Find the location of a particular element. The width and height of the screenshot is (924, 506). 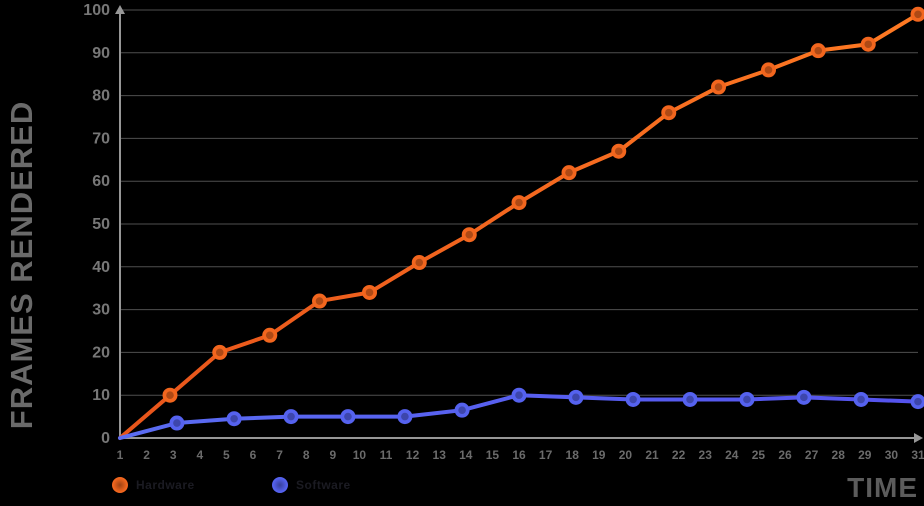

y-tick-label: 90 is located at coordinates (101, 53).